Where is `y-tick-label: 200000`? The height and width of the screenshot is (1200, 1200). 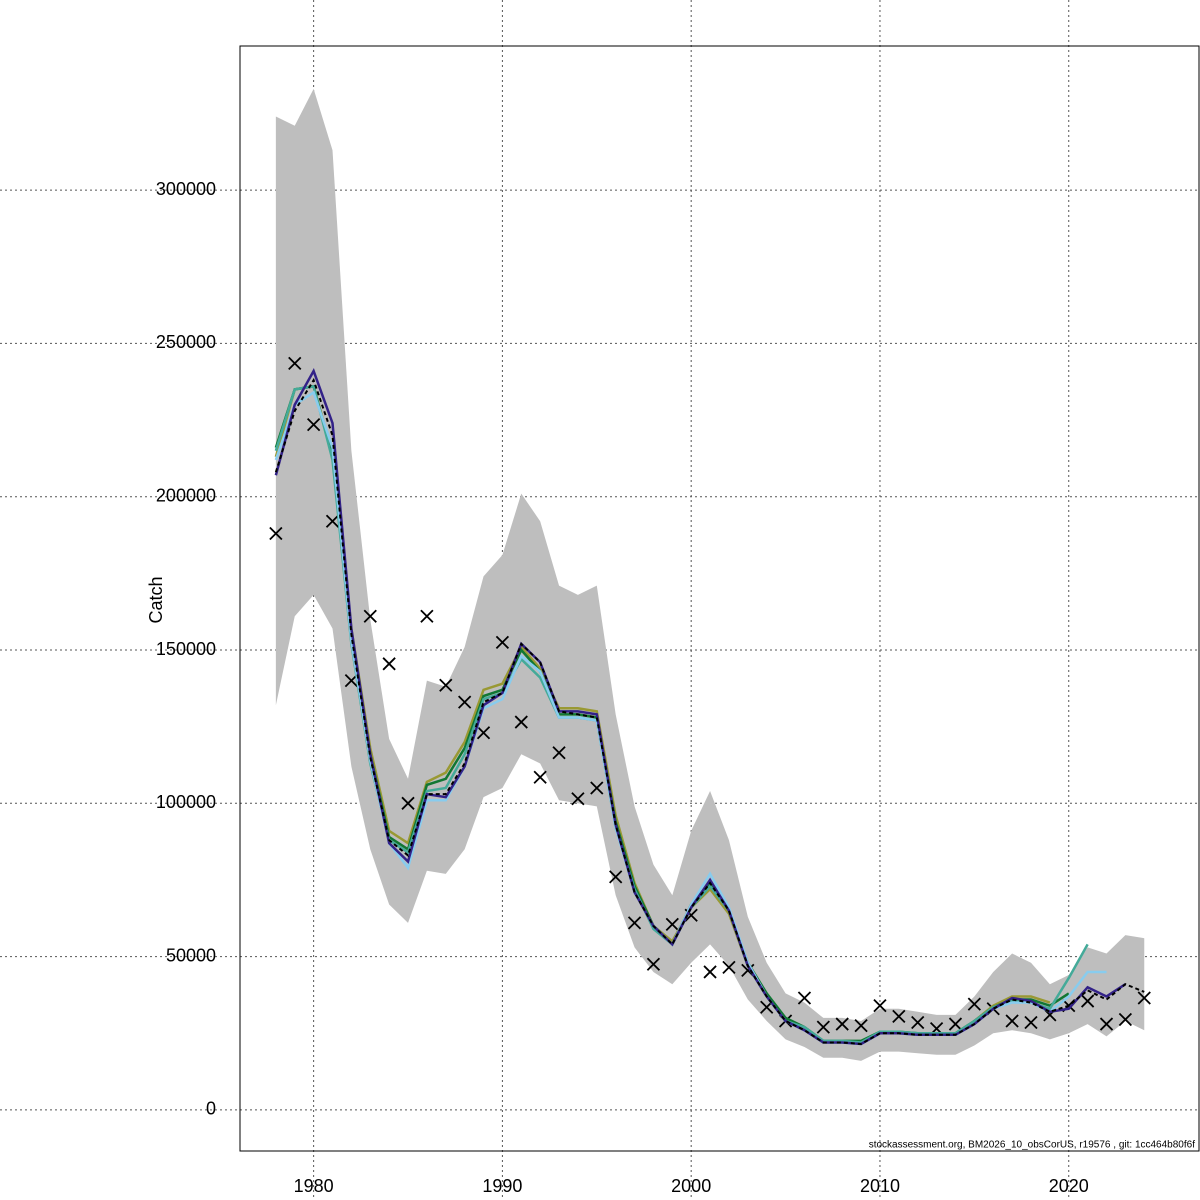 y-tick-label: 200000 is located at coordinates (186, 495).